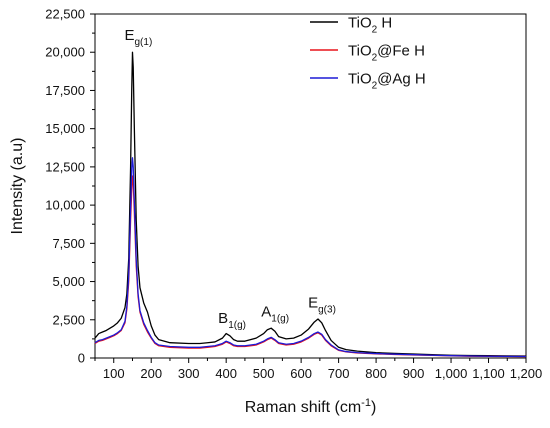 The height and width of the screenshot is (428, 550). What do you see at coordinates (226, 373) in the screenshot?
I see `x-tick-label: 400` at bounding box center [226, 373].